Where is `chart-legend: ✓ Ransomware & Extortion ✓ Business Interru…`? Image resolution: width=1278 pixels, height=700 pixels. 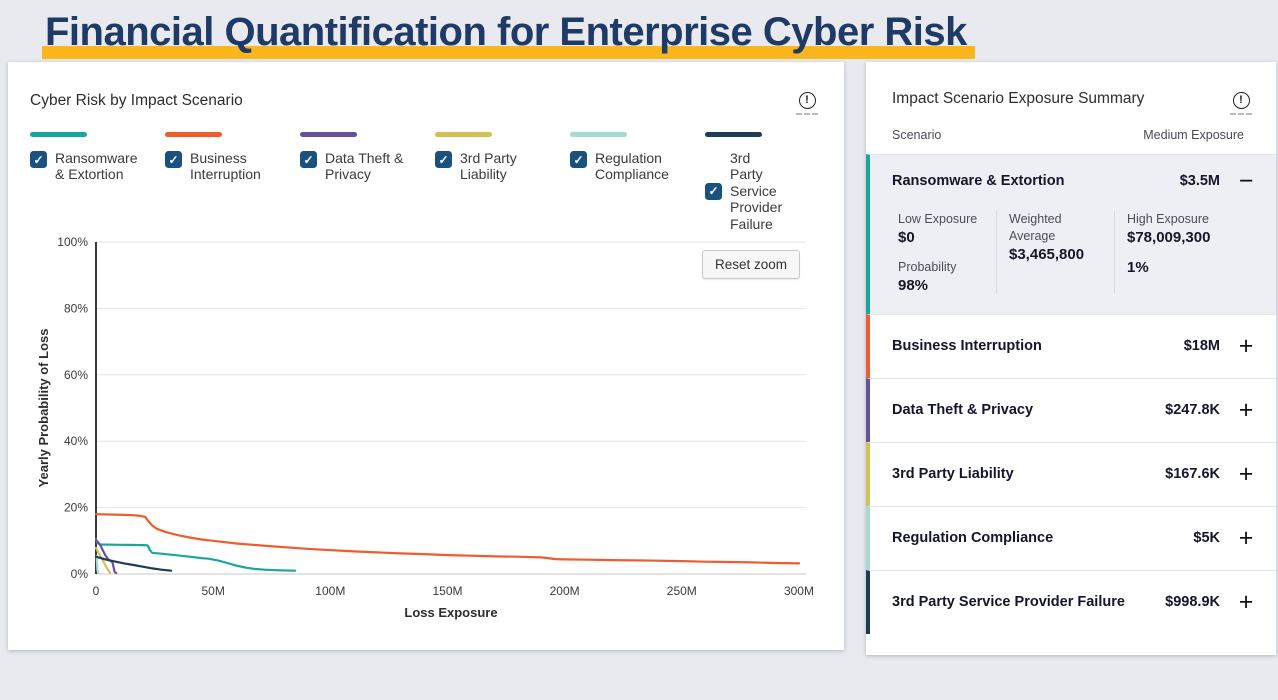
chart-legend: ✓ Ransomware & Extortion ✓ Business Interru… is located at coordinates (401, 182).